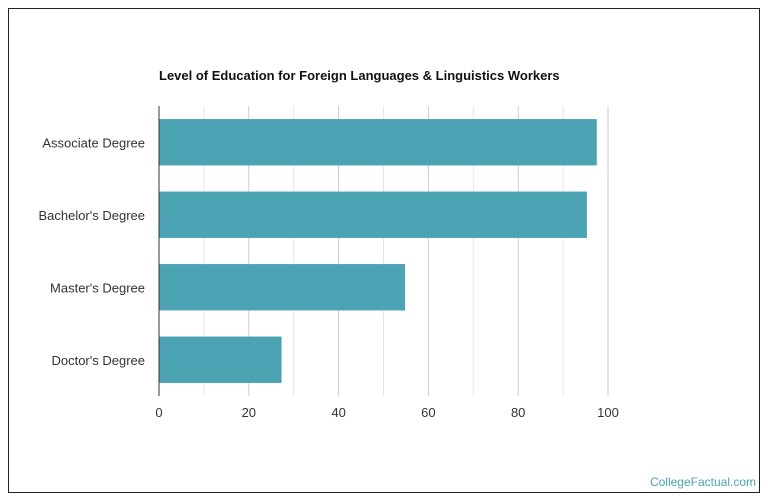  Describe the element at coordinates (702, 482) in the screenshot. I see `watermark-link: CollegeFactual.com` at that location.